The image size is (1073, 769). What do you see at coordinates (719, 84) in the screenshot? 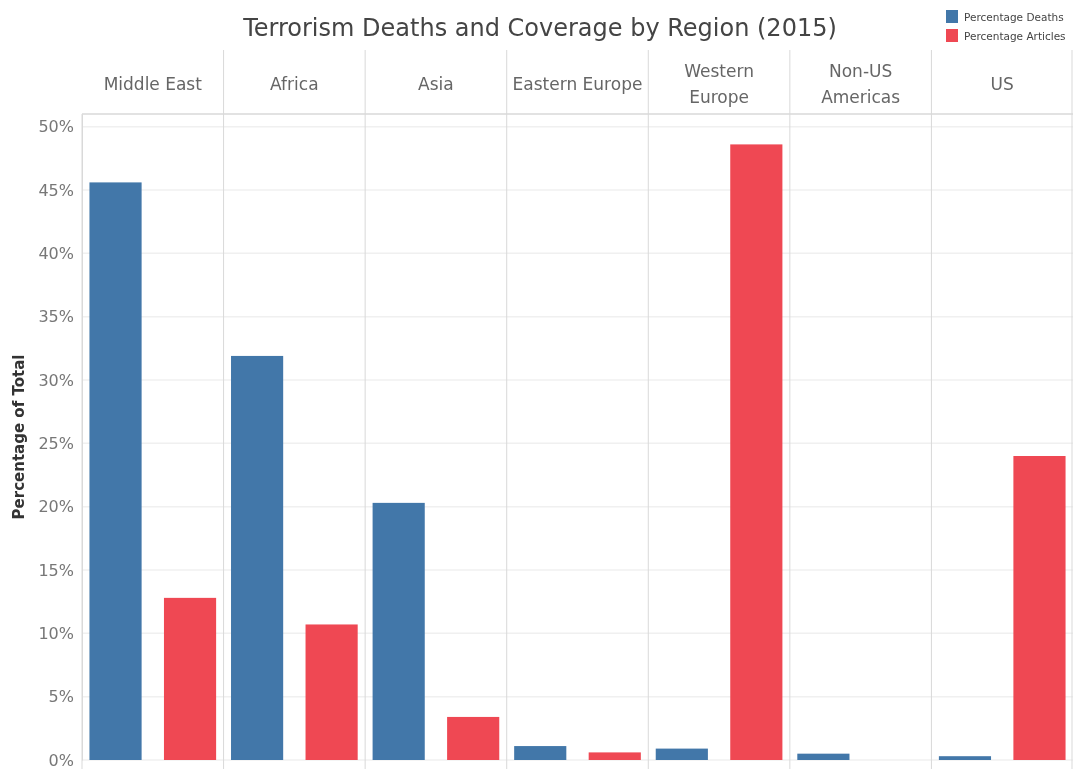
I see `x-tick-label: Western Europe` at bounding box center [719, 84].